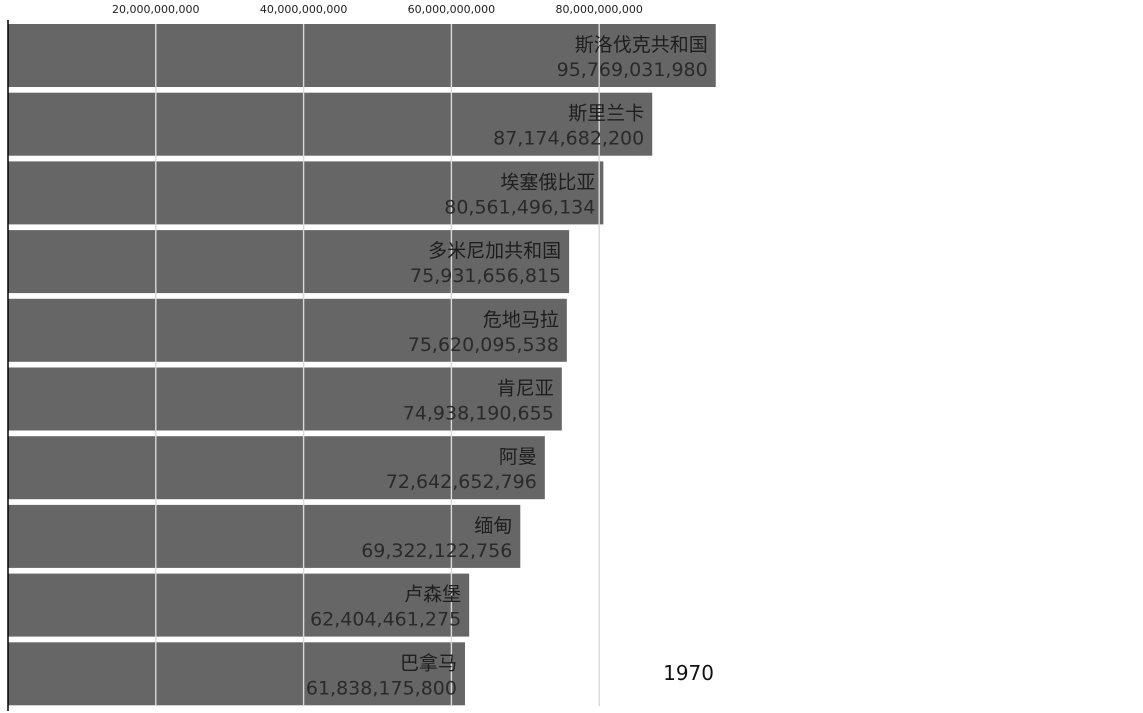  What do you see at coordinates (688, 673) in the screenshot?
I see `period-label: 1970` at bounding box center [688, 673].